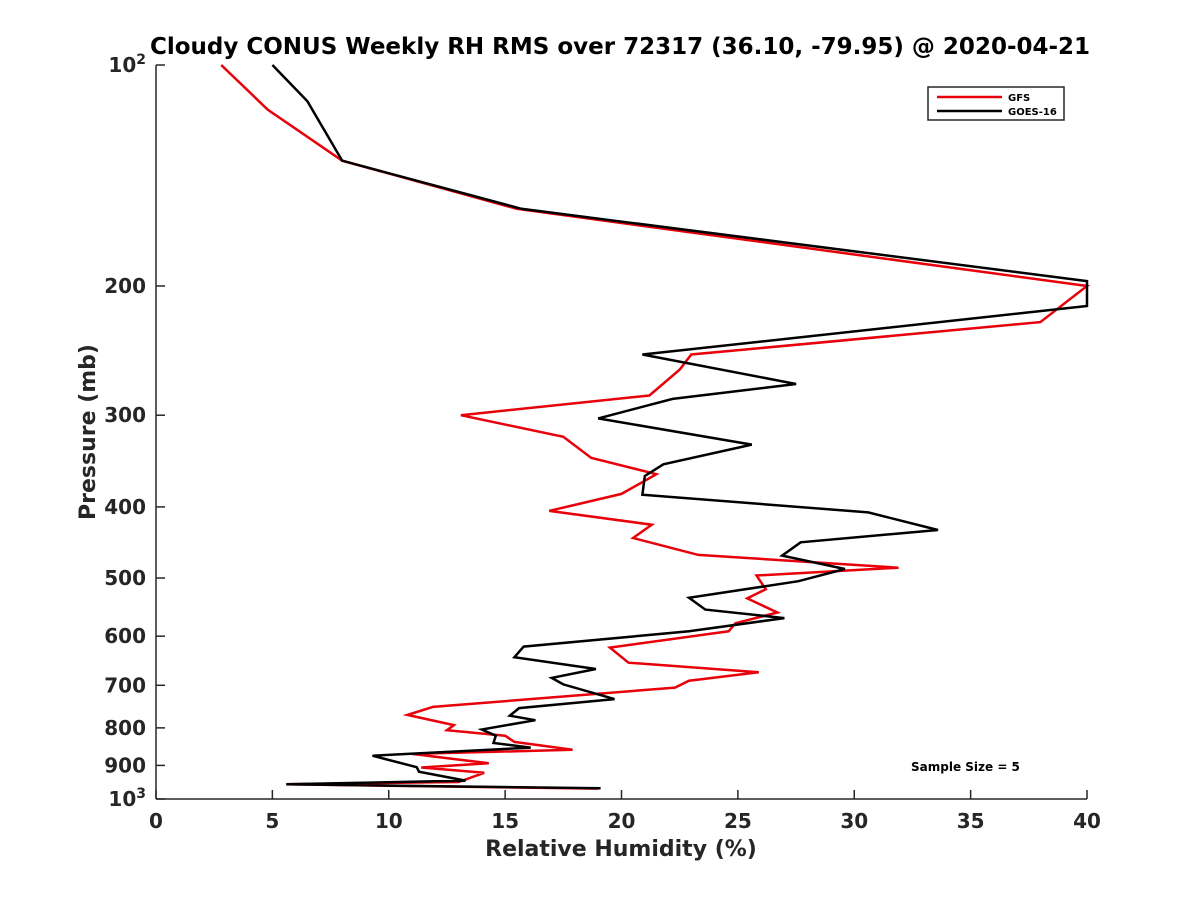  I want to click on legend-box, so click(996, 103).